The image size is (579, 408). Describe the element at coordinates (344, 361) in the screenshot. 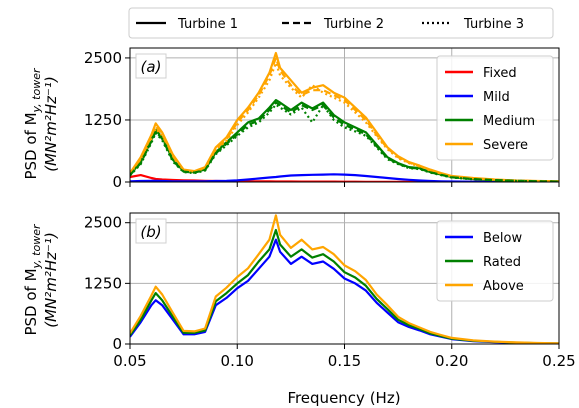

I see `x-tick-label: 0.15` at that location.